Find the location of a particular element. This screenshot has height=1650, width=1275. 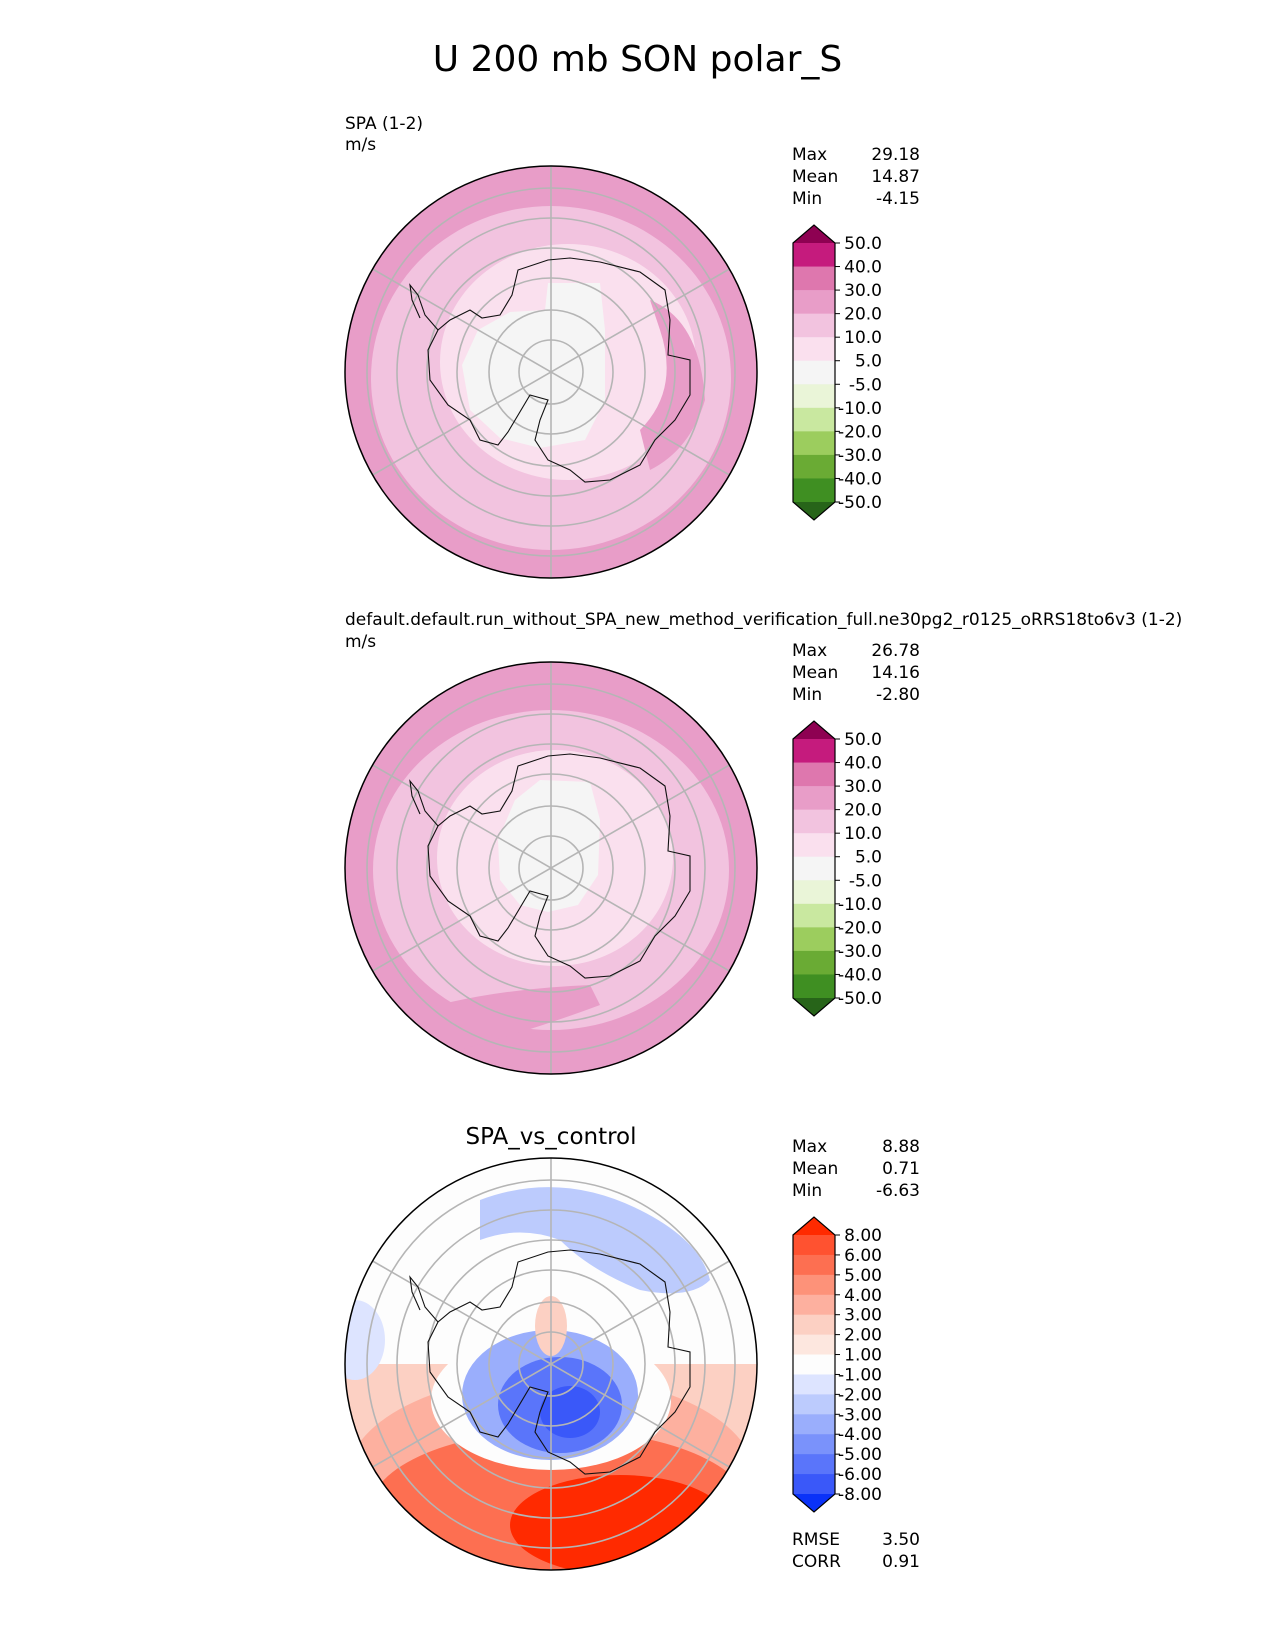

stat-value: 8.88 is located at coordinates (901, 1147).